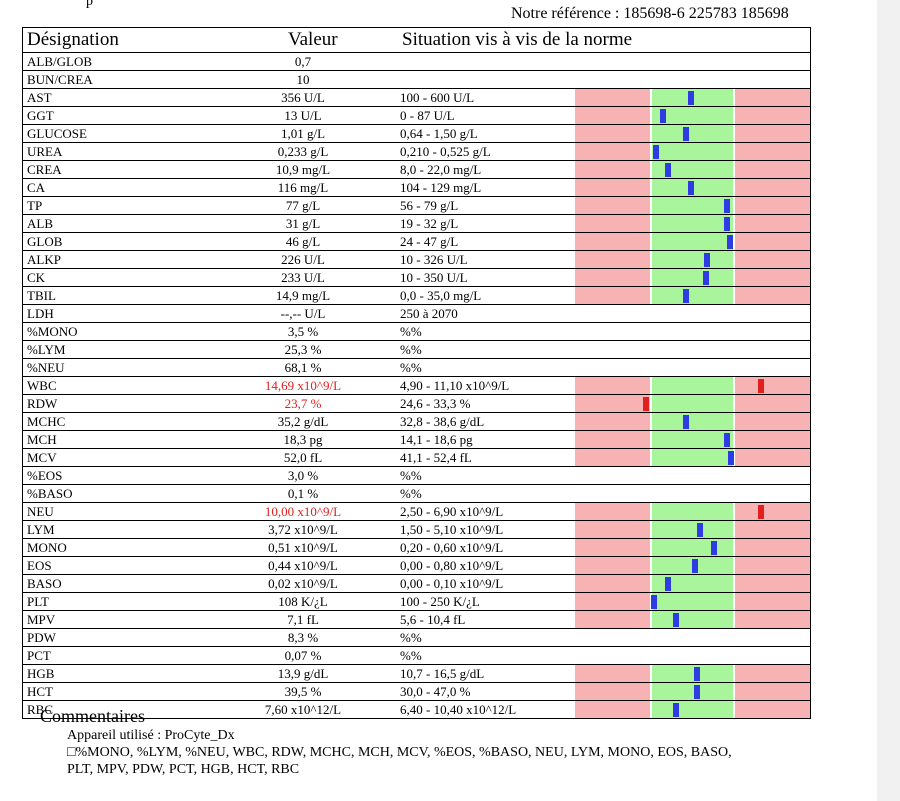 Image resolution: width=900 pixels, height=801 pixels. What do you see at coordinates (416, 80) in the screenshot?
I see `table-row: BUN/CREA 10` at bounding box center [416, 80].